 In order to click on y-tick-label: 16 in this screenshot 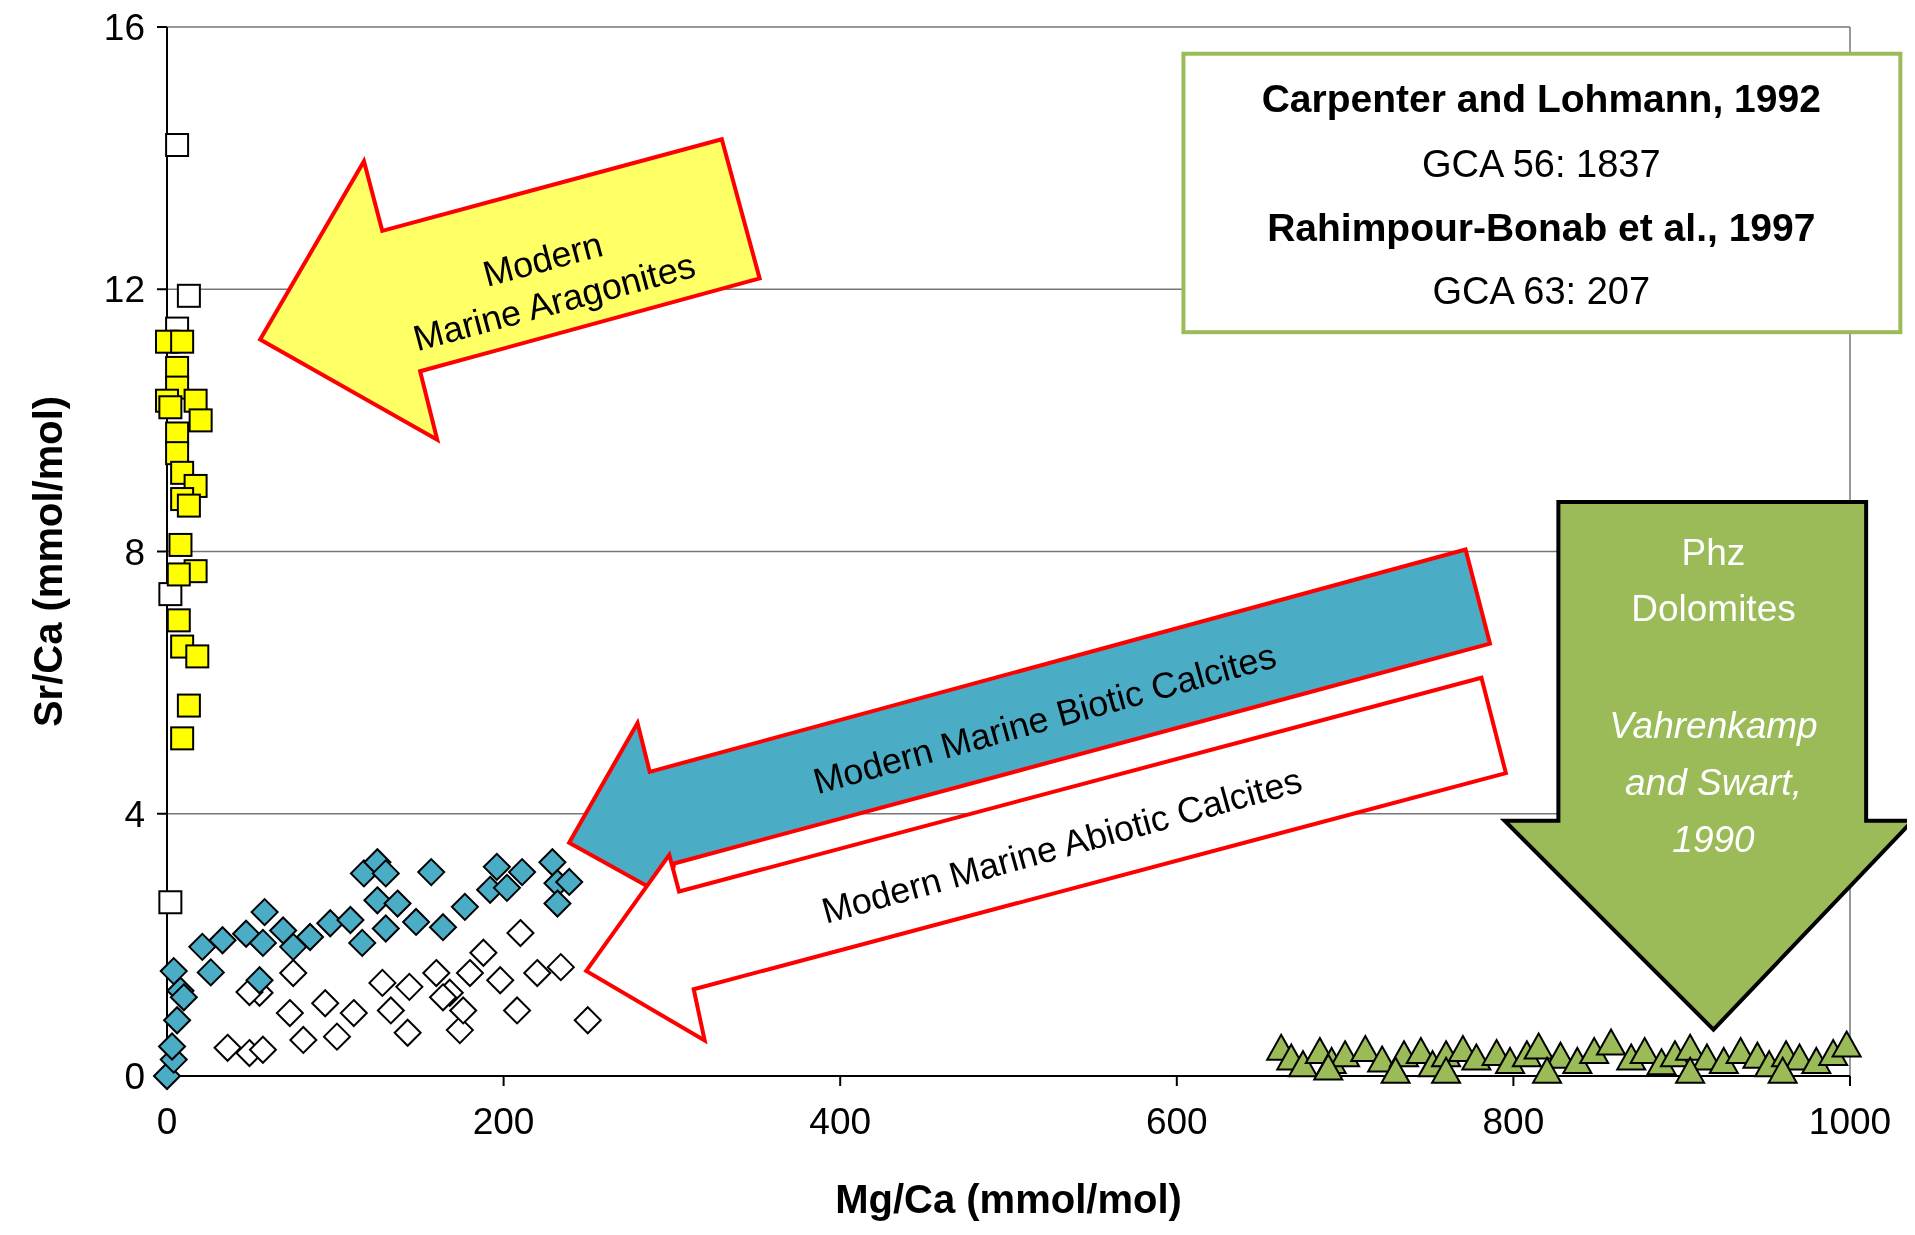, I will do `click(124, 27)`.